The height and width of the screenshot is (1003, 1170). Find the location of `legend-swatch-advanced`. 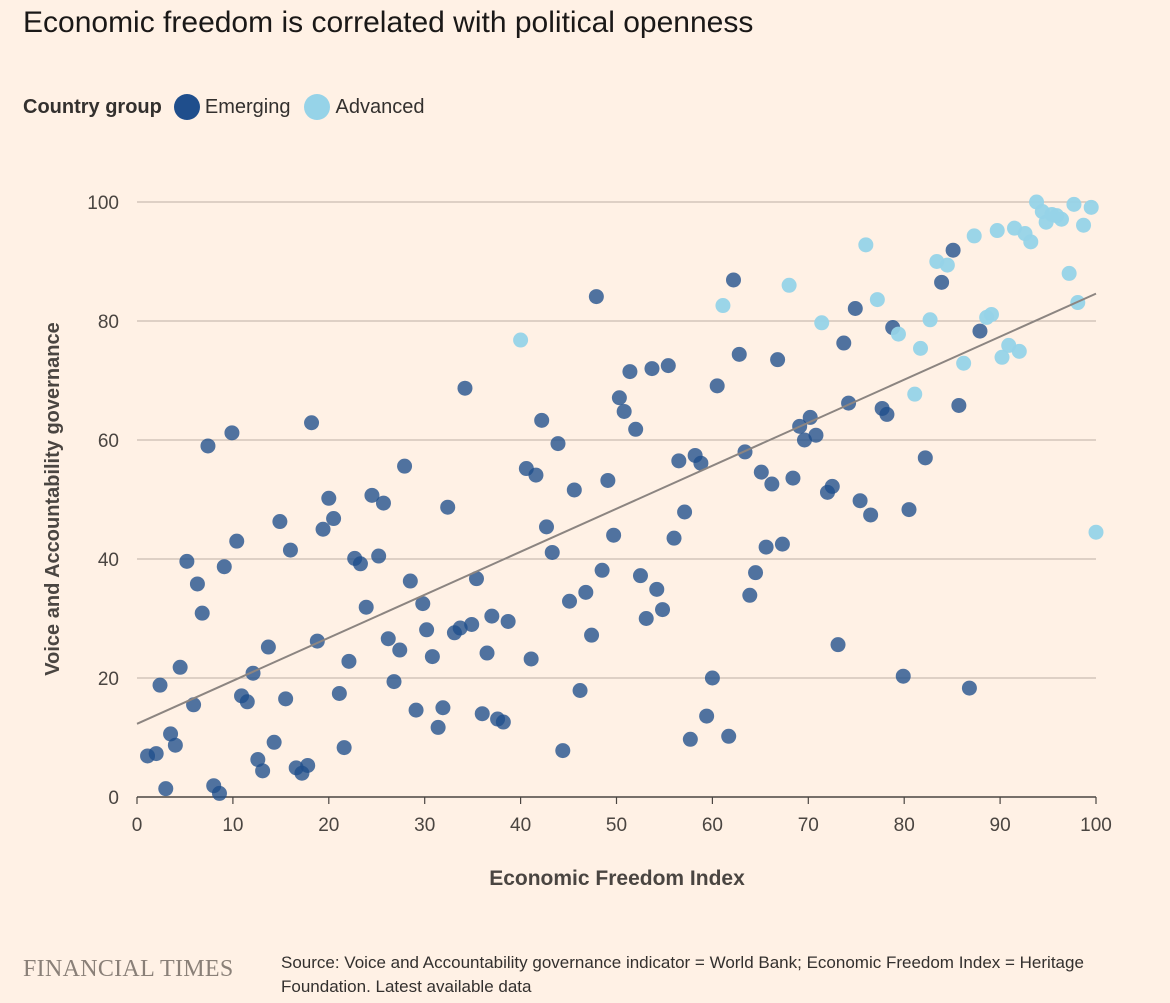

legend-swatch-advanced is located at coordinates (317, 107).